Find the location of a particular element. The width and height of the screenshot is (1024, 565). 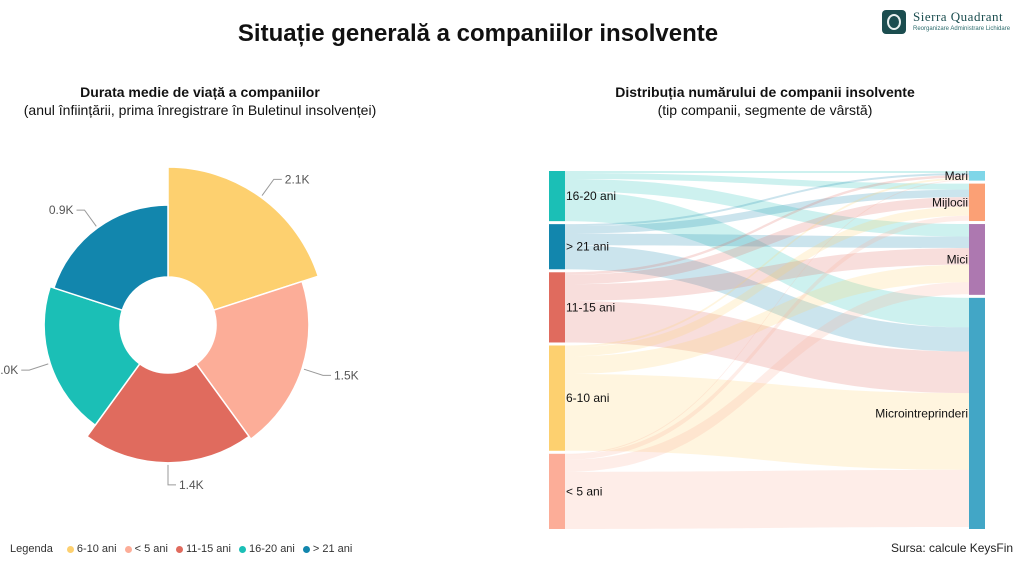

legend-item: 16-20 ani is located at coordinates (267, 549).